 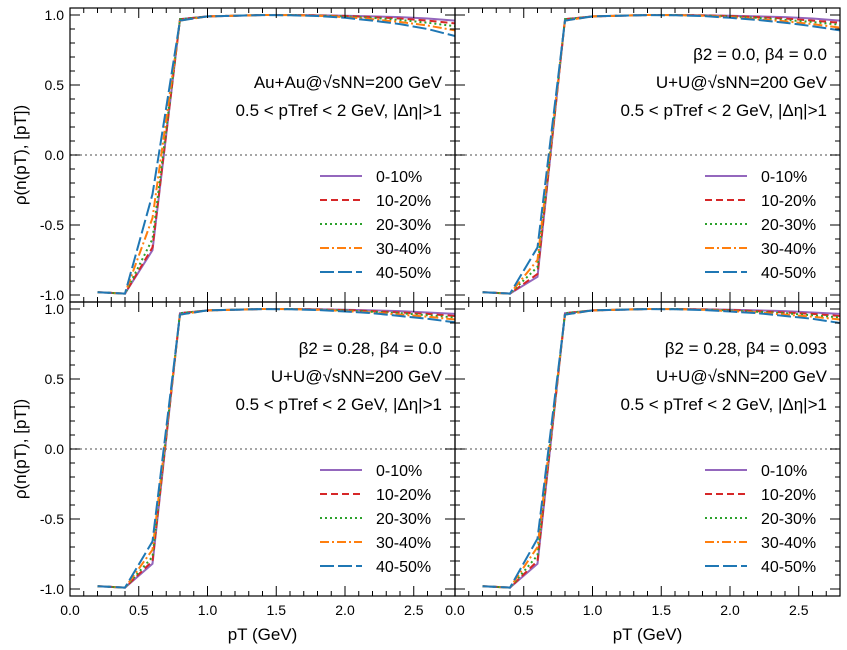 What do you see at coordinates (348, 82) in the screenshot?
I see `annotation-text: Au+Au@√sNN=200 GeV` at bounding box center [348, 82].